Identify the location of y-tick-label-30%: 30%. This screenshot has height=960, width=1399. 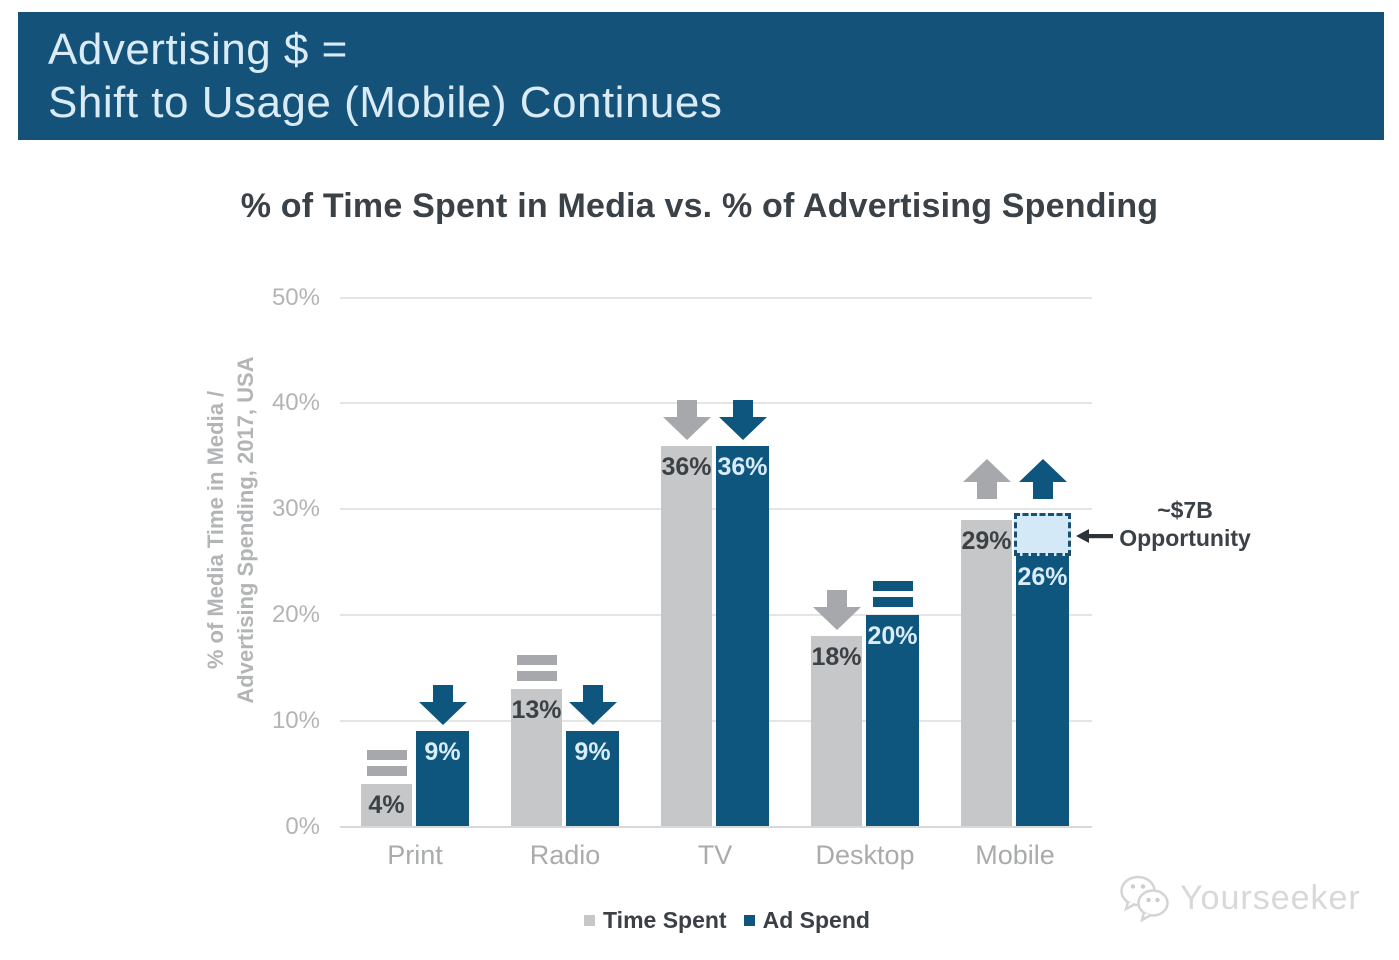
(295, 509).